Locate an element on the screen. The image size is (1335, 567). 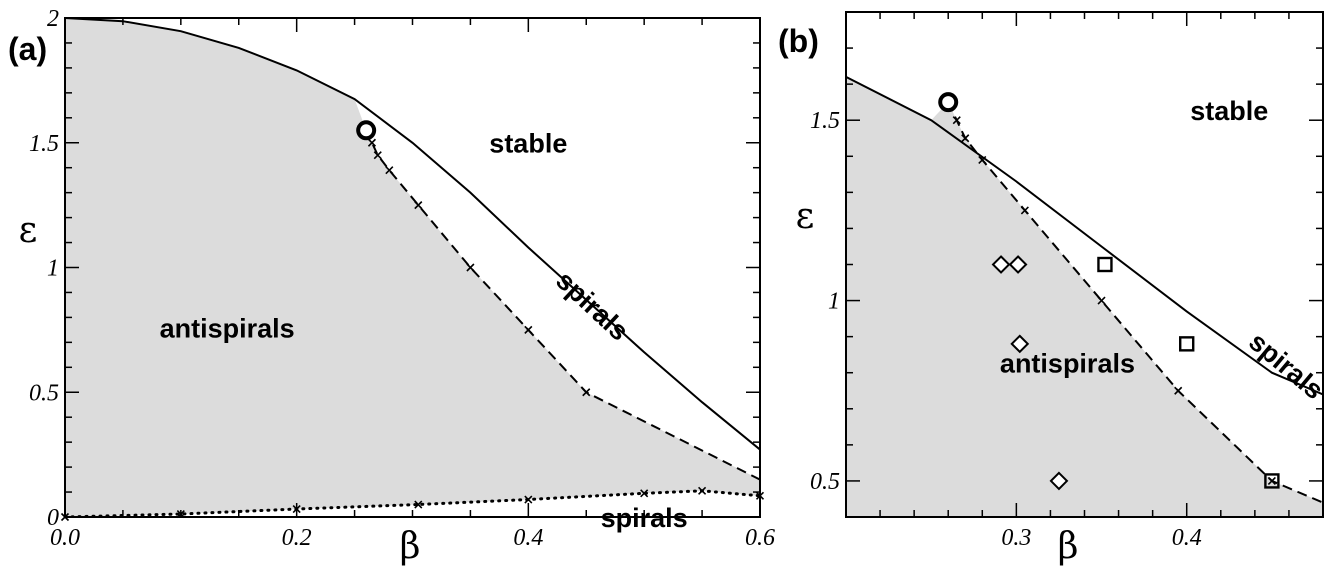
dotted-boundary-line is located at coordinates (412, 503).